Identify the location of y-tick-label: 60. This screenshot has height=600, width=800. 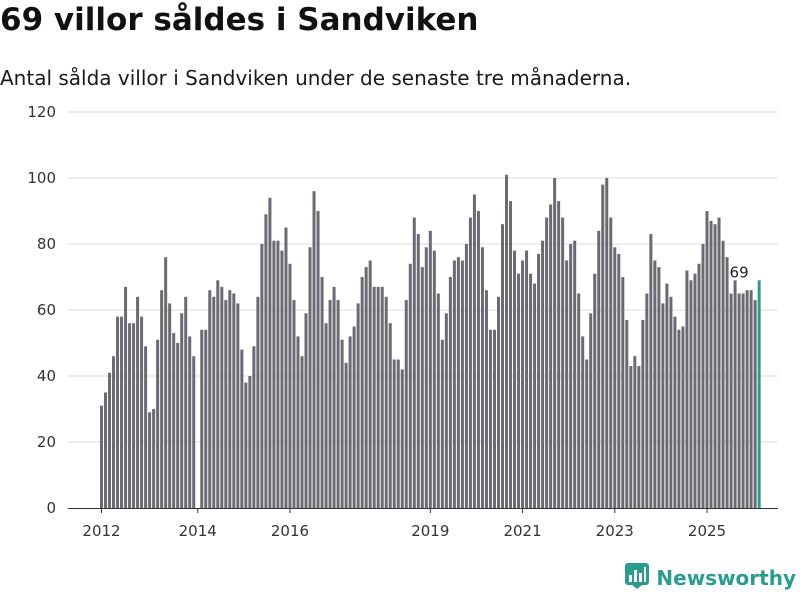
(46, 310).